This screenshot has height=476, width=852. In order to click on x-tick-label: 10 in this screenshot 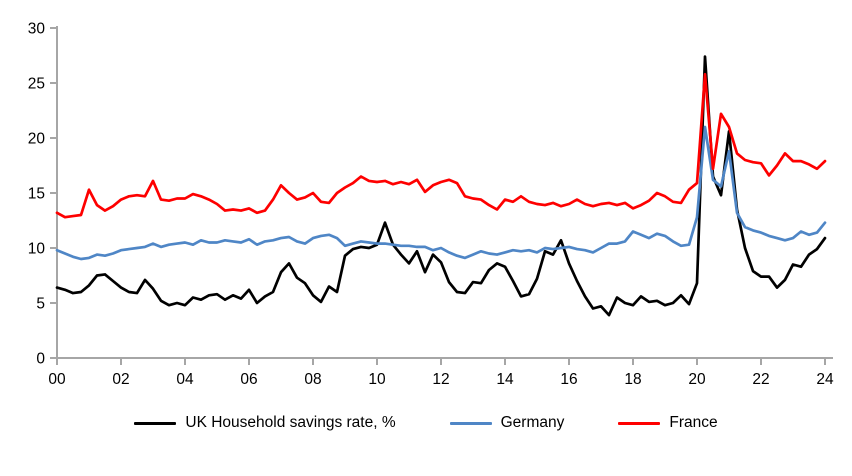, I will do `click(377, 379)`.